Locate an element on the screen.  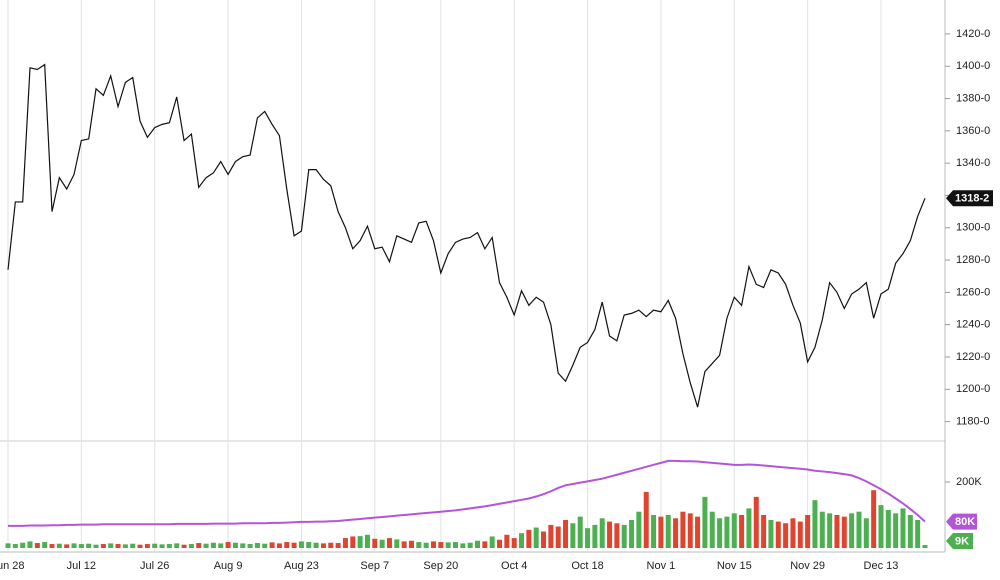
x-tick-label: Dec 13 is located at coordinates (881, 566).